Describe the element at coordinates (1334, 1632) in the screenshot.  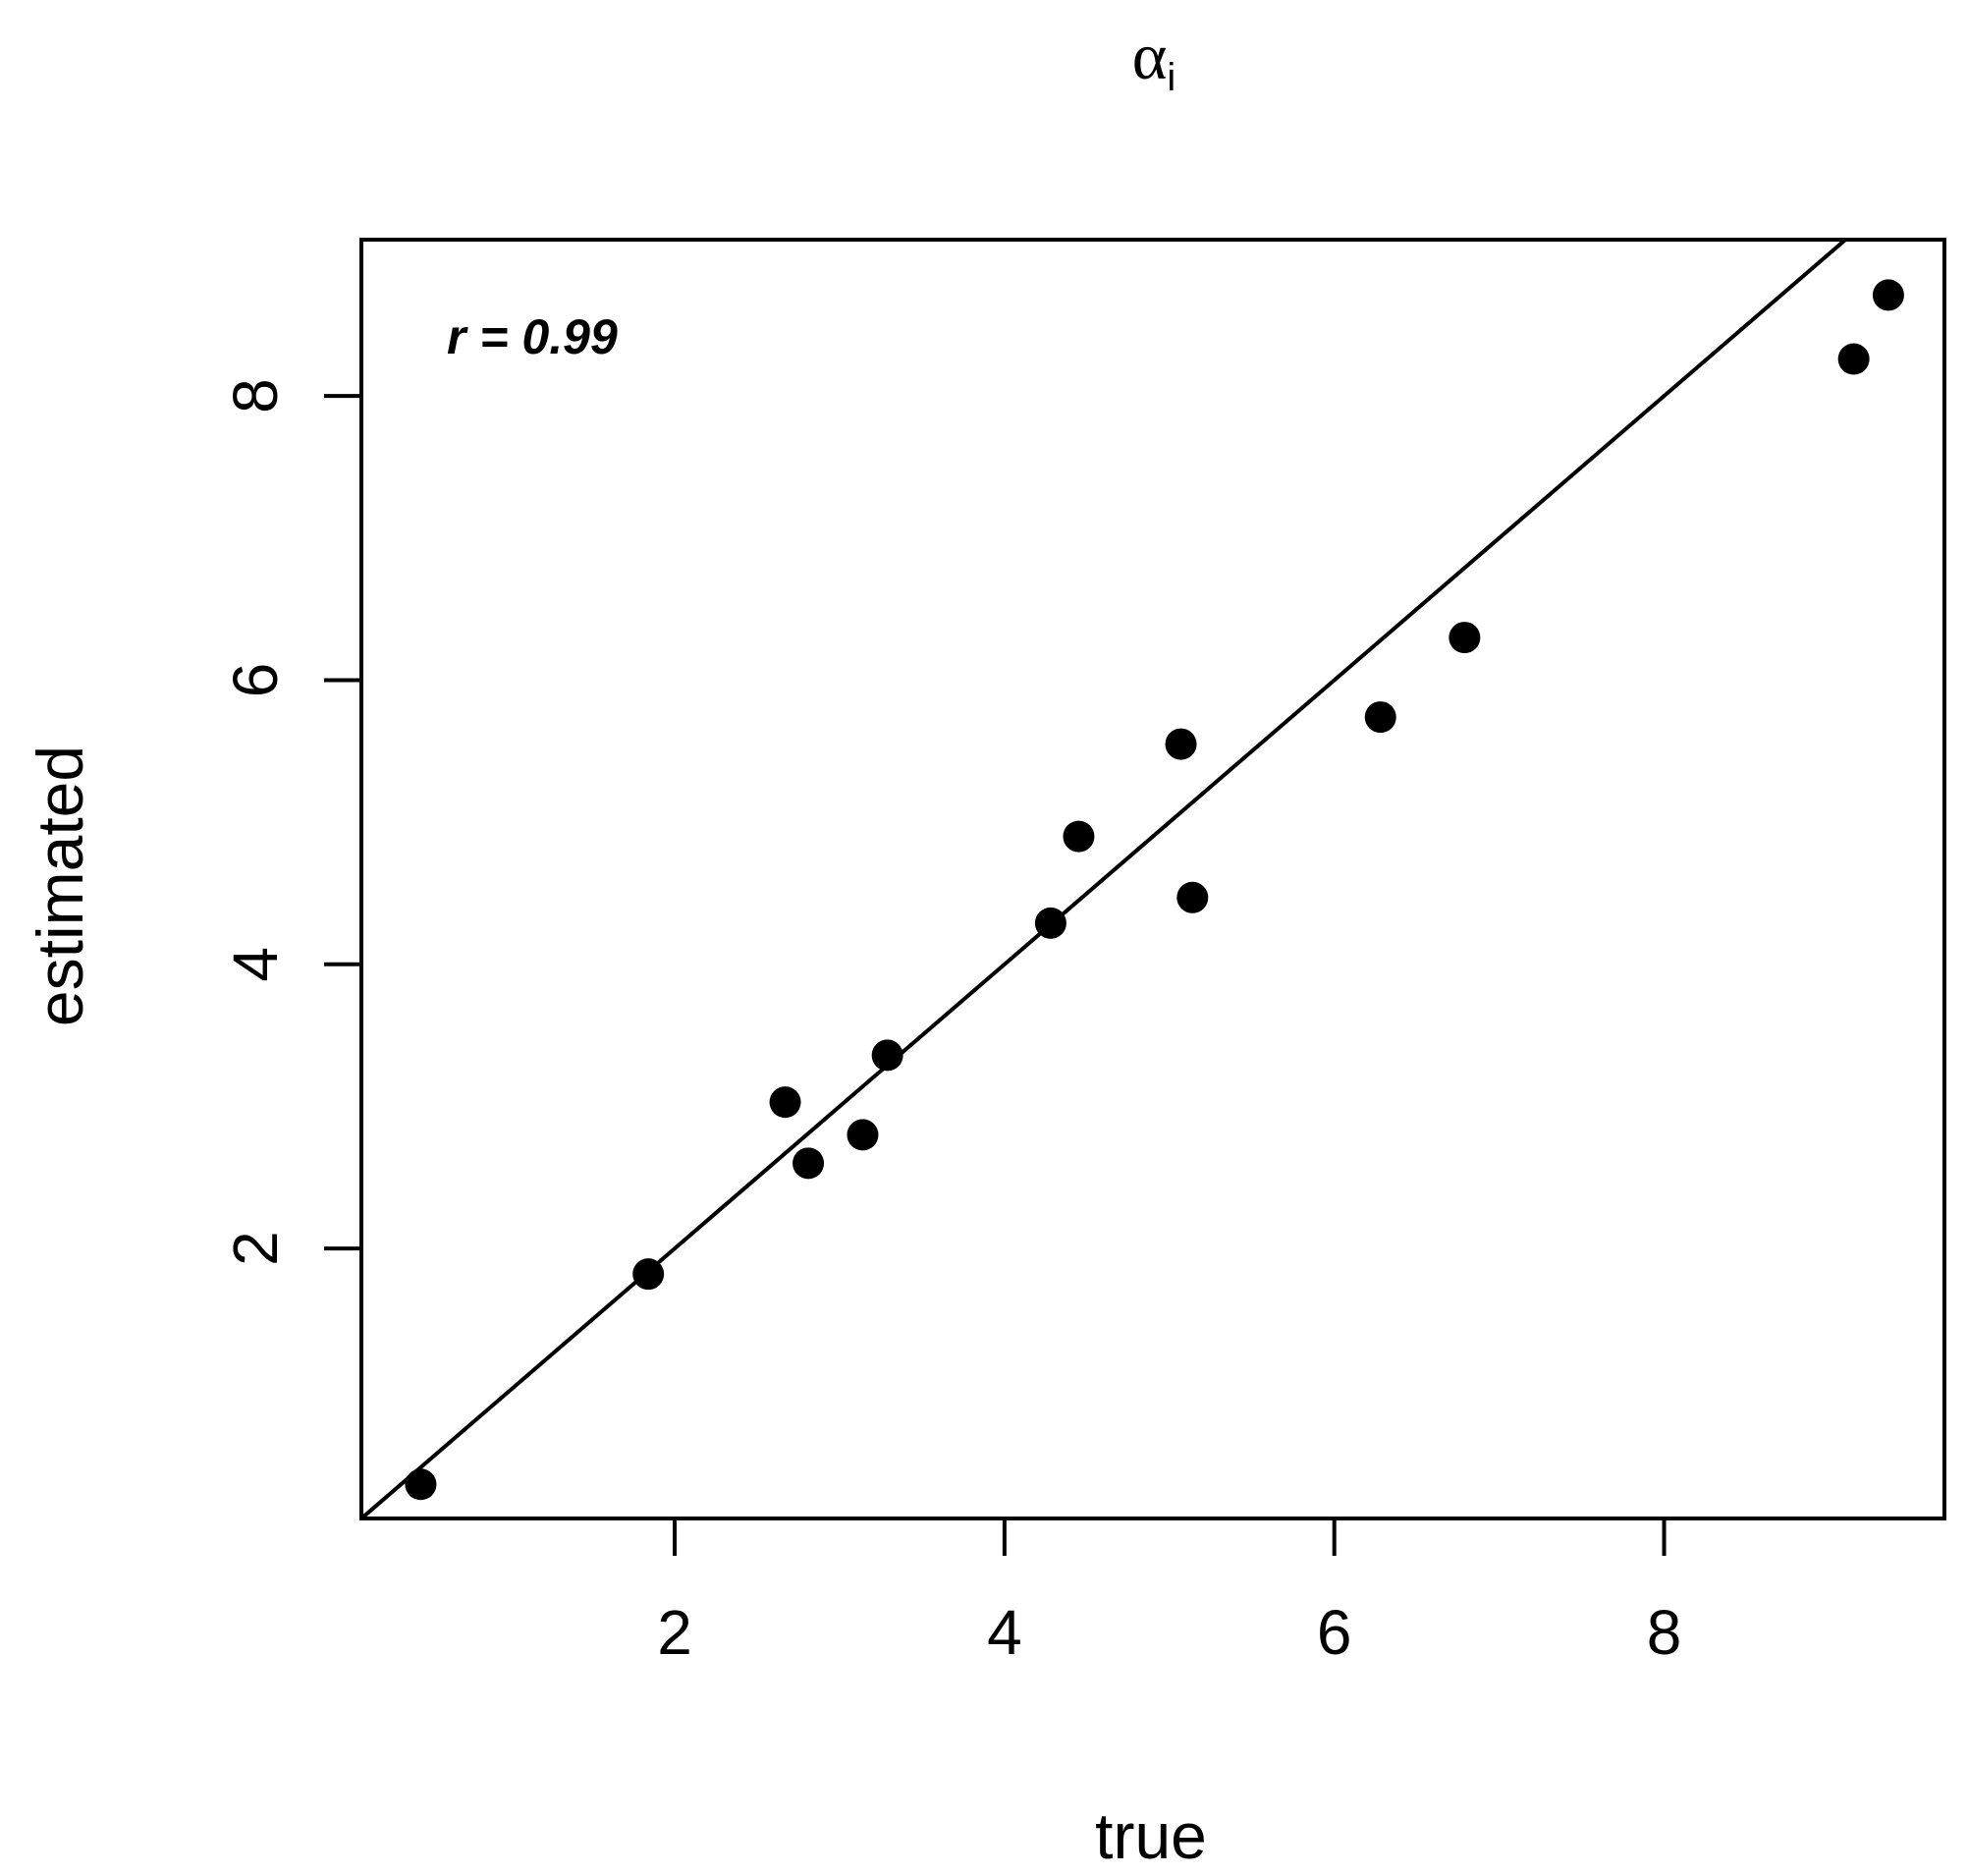
I see `x-tick-label-2: 6` at that location.